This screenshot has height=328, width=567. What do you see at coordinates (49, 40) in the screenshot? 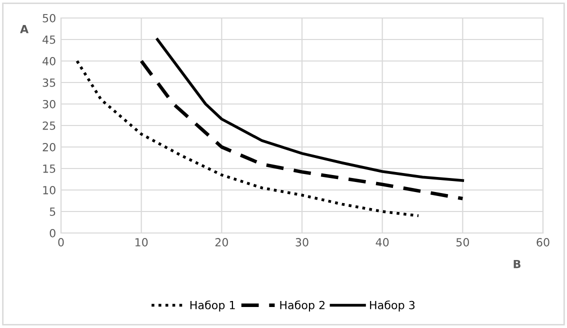
I see `y-tick-label: 45` at bounding box center [49, 40].